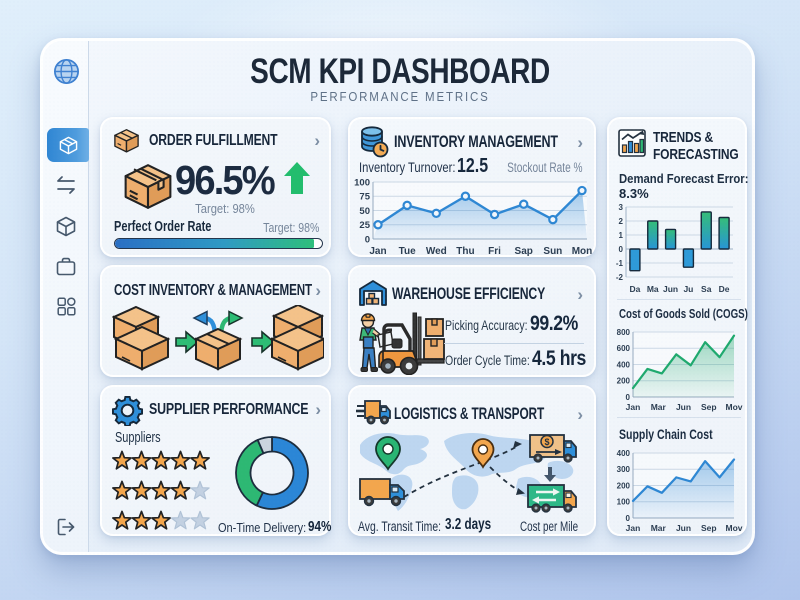 Image resolution: width=800 pixels, height=600 pixels. What do you see at coordinates (262, 528) in the screenshot?
I see `delivery-label: On-Time Delivery:` at bounding box center [262, 528].